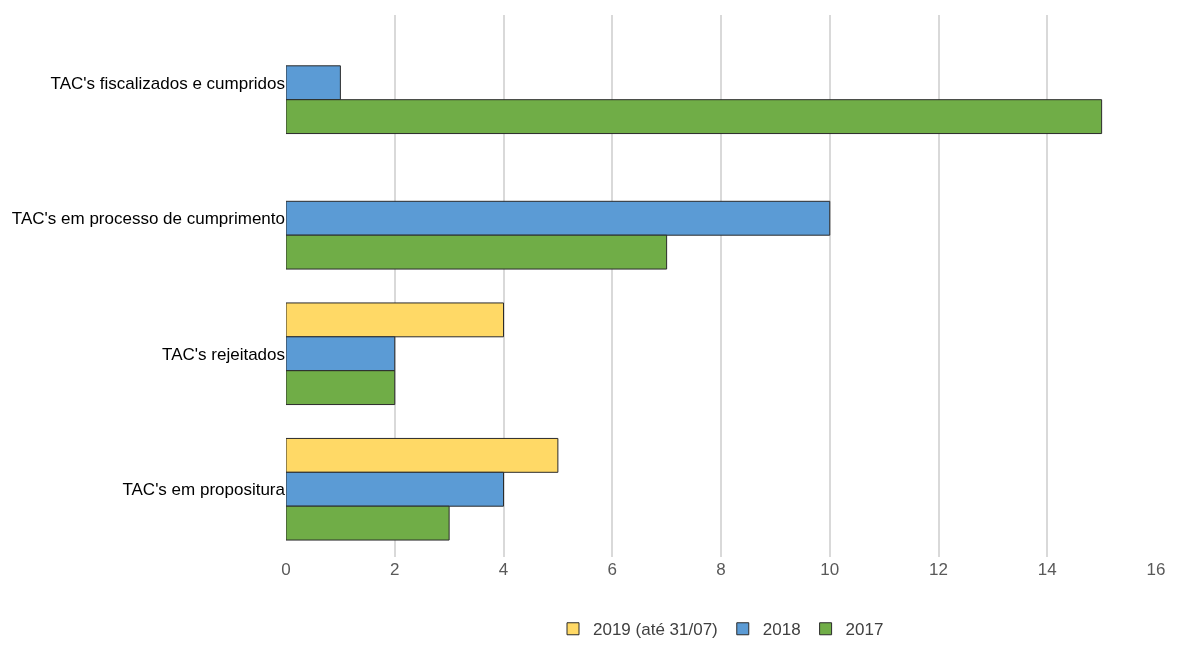  Describe the element at coordinates (1047, 569) in the screenshot. I see `x-tick-label: 14` at that location.